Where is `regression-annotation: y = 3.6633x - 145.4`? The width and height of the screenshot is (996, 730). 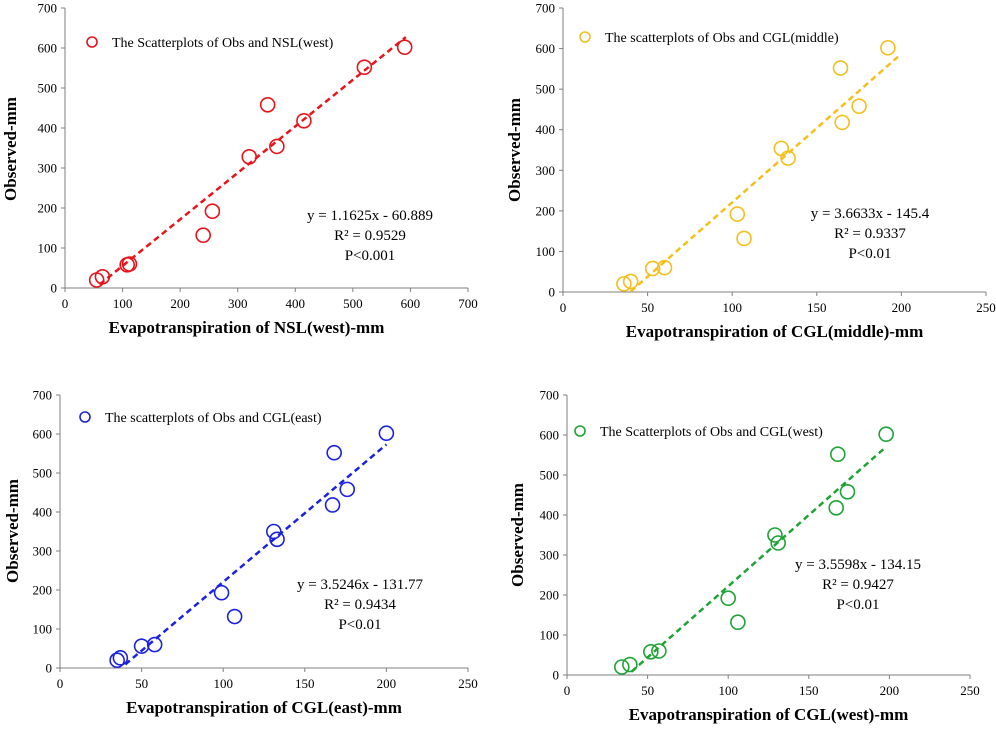
regression-annotation: y = 3.6633x - 145.4 is located at coordinates (870, 214).